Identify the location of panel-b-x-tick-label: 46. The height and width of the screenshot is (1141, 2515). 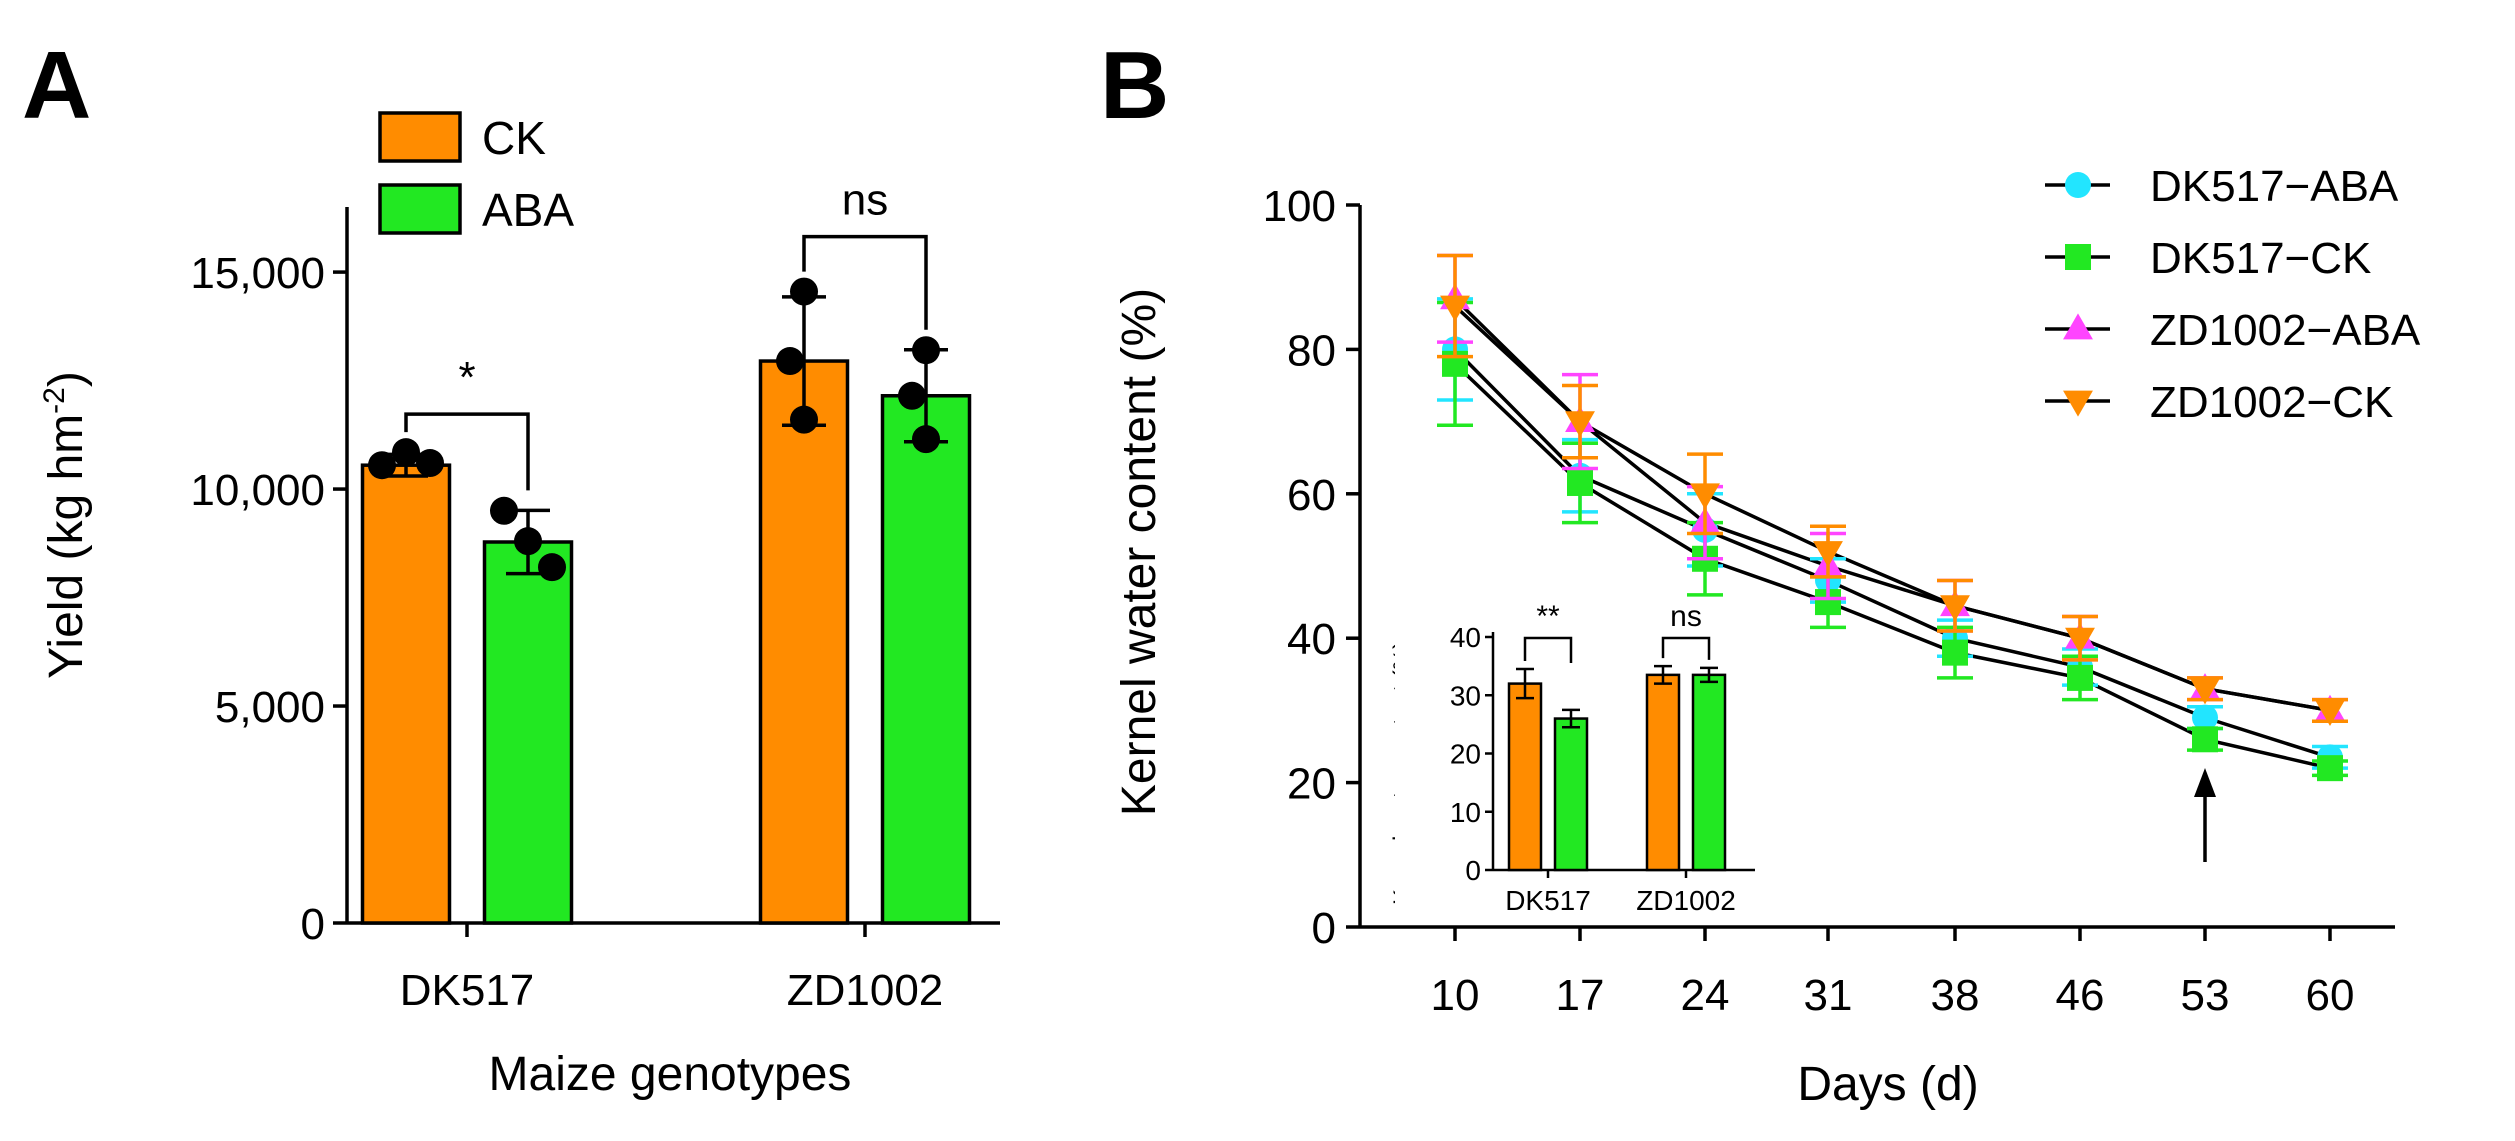
(2080, 995).